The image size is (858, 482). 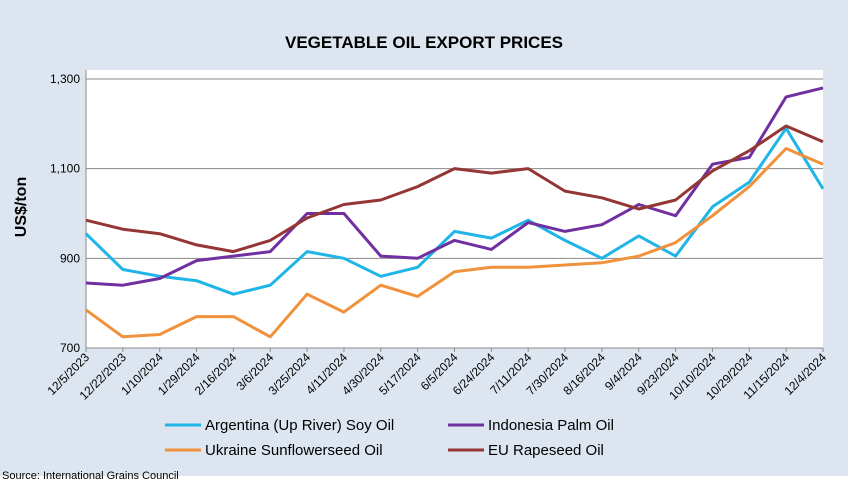 I want to click on y-tick-label: 700, so click(x=70, y=348).